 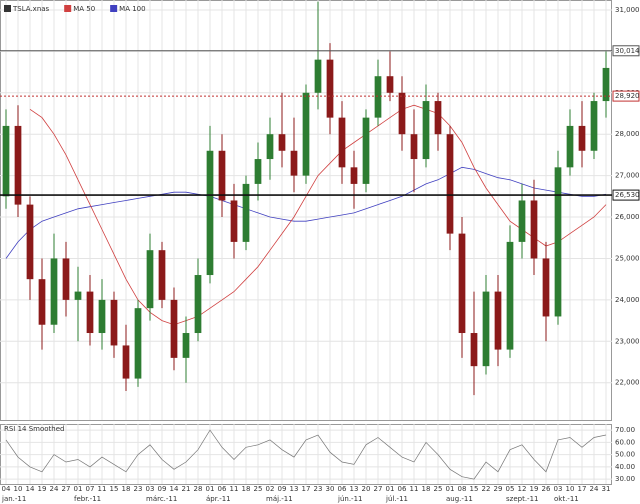 I want to click on y-tick-label: 30.00, so click(x=625, y=479).